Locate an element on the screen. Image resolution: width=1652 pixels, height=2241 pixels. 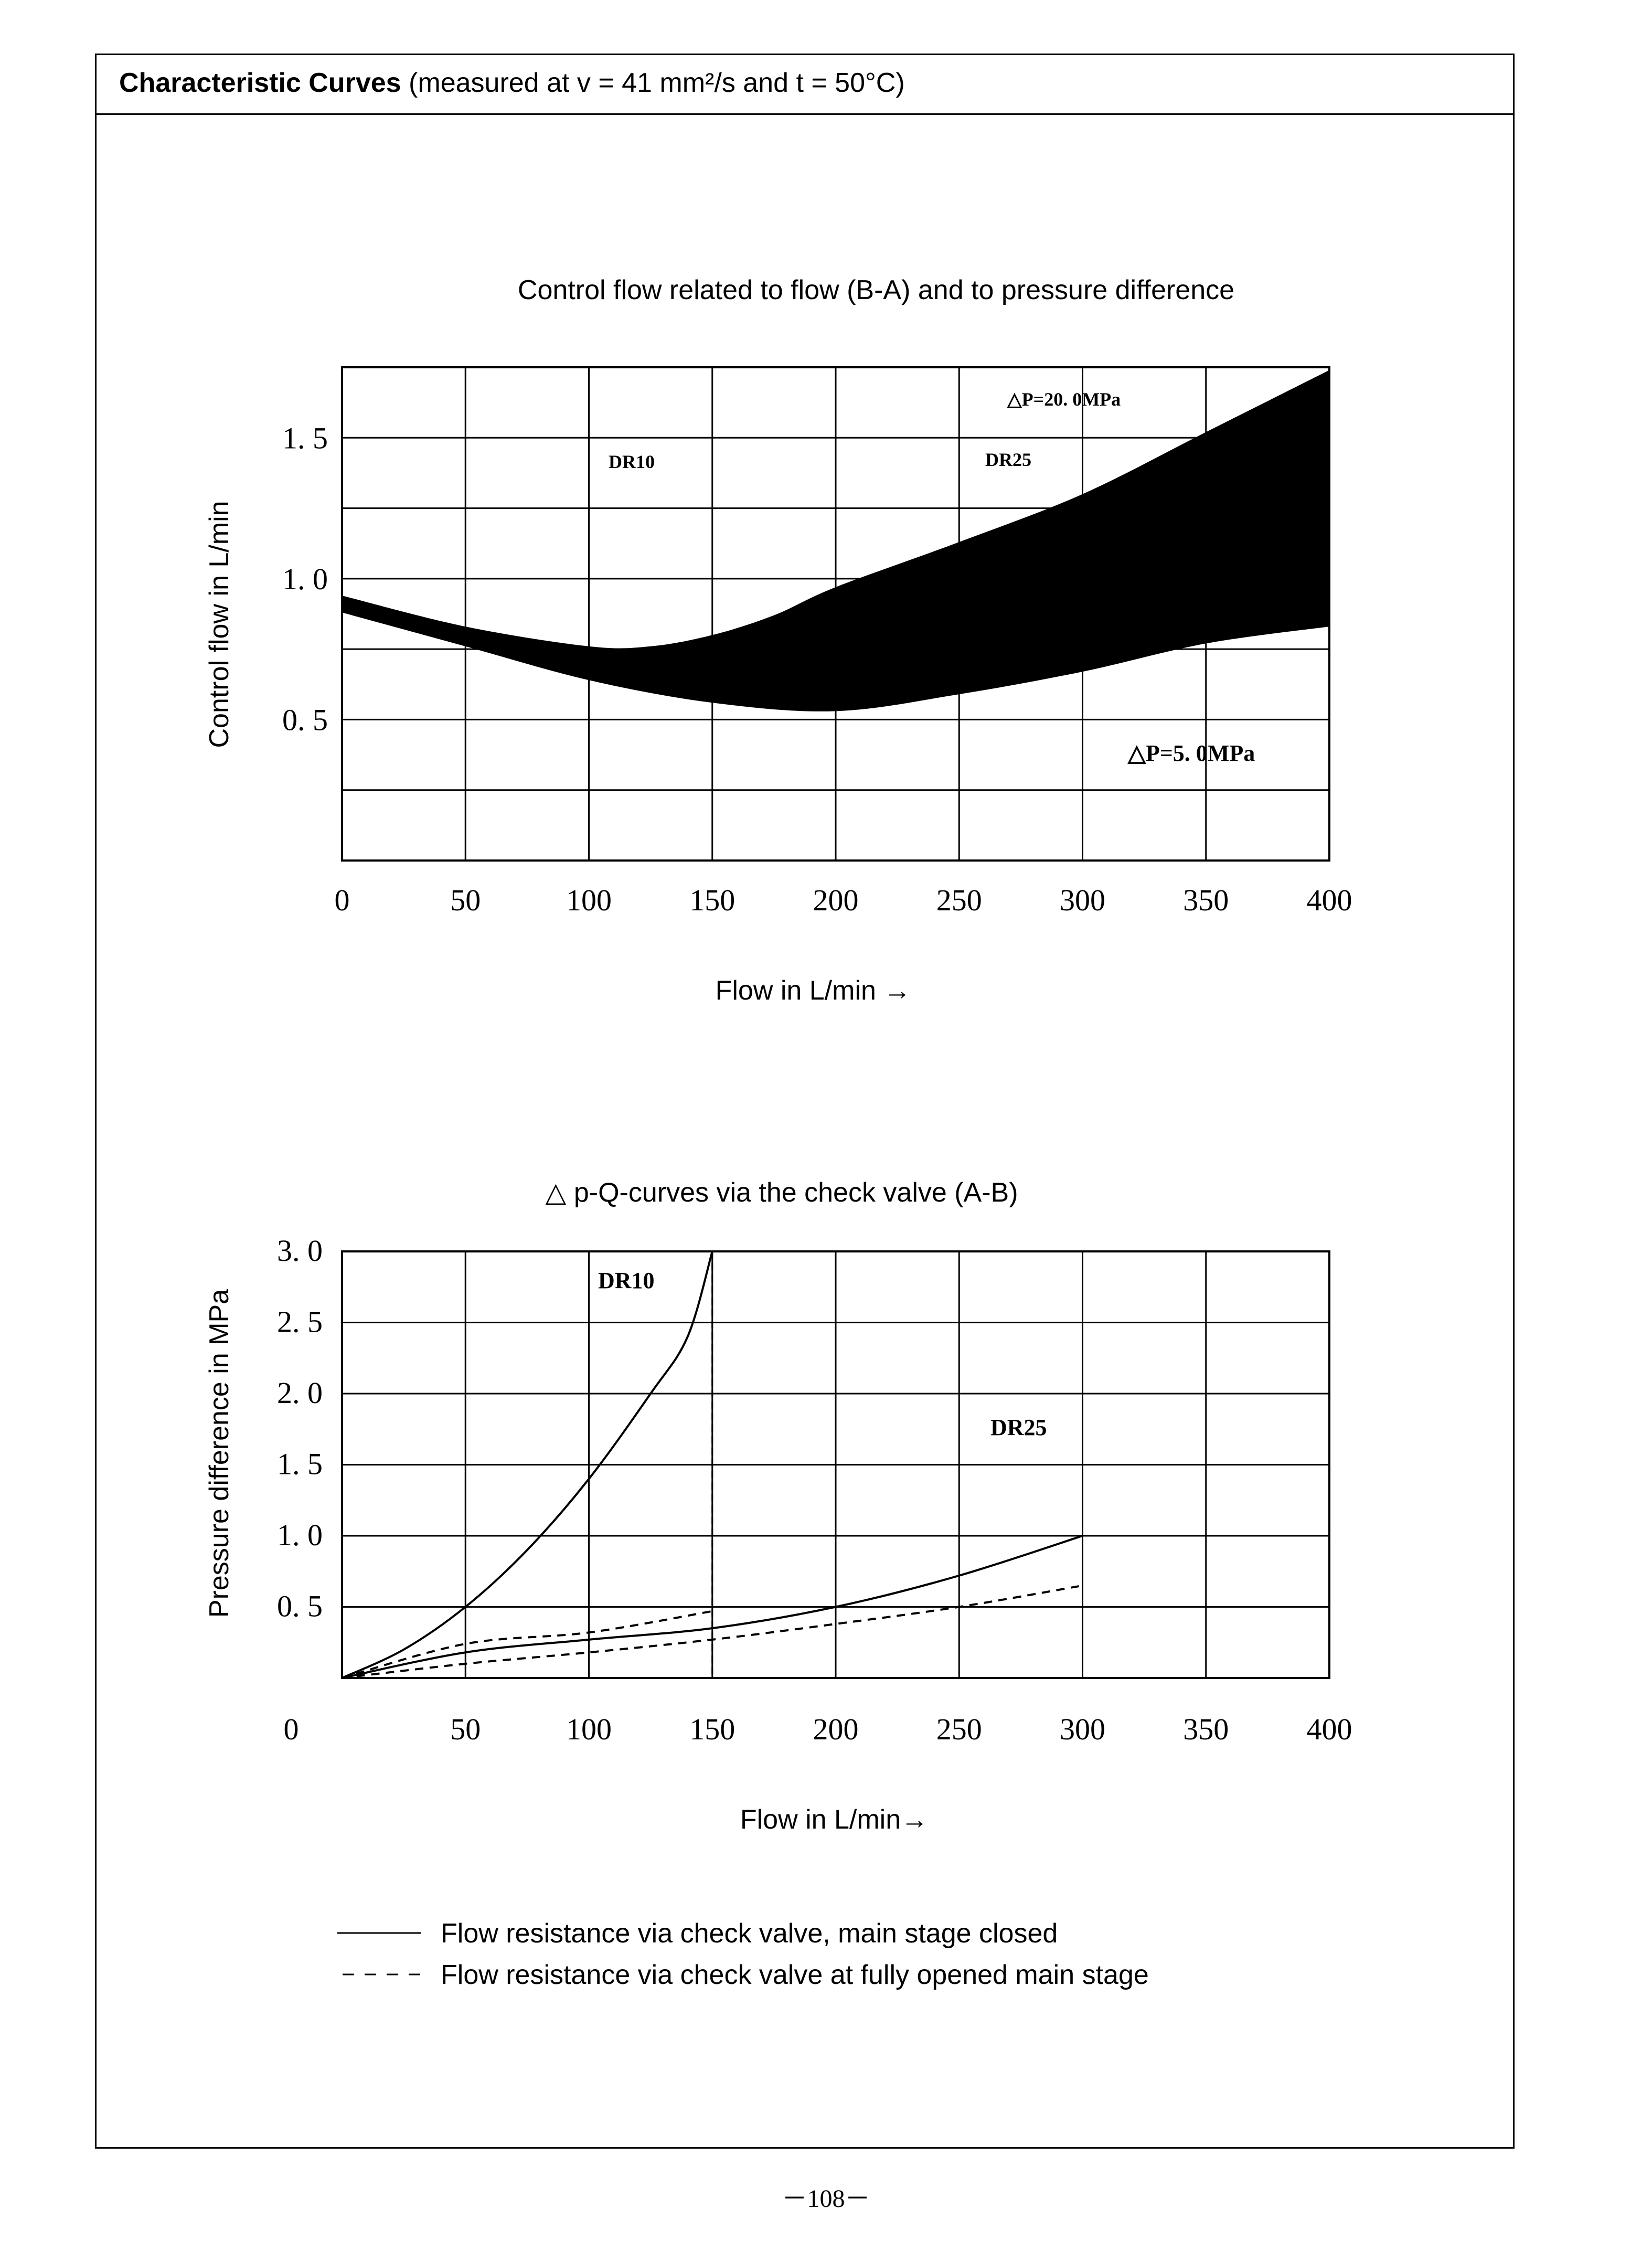
chart1-ticks: 0 50 100 150 200 250 300 350 400 0. 5 1. 0 1. 5 is located at coordinates (817, 669).